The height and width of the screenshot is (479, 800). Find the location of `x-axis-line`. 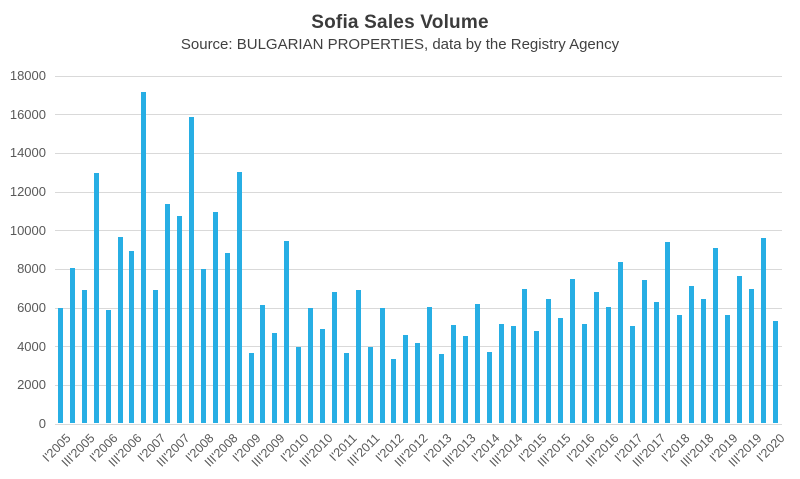

x-axis-line is located at coordinates (418, 424).